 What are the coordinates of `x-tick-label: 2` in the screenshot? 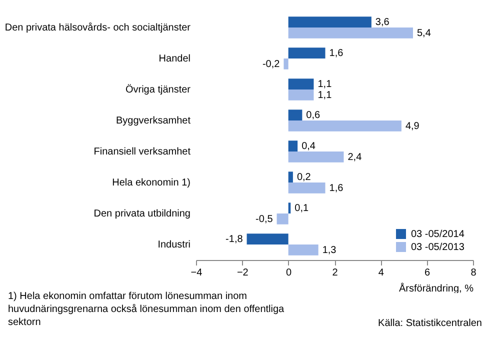 It's located at (335, 273).